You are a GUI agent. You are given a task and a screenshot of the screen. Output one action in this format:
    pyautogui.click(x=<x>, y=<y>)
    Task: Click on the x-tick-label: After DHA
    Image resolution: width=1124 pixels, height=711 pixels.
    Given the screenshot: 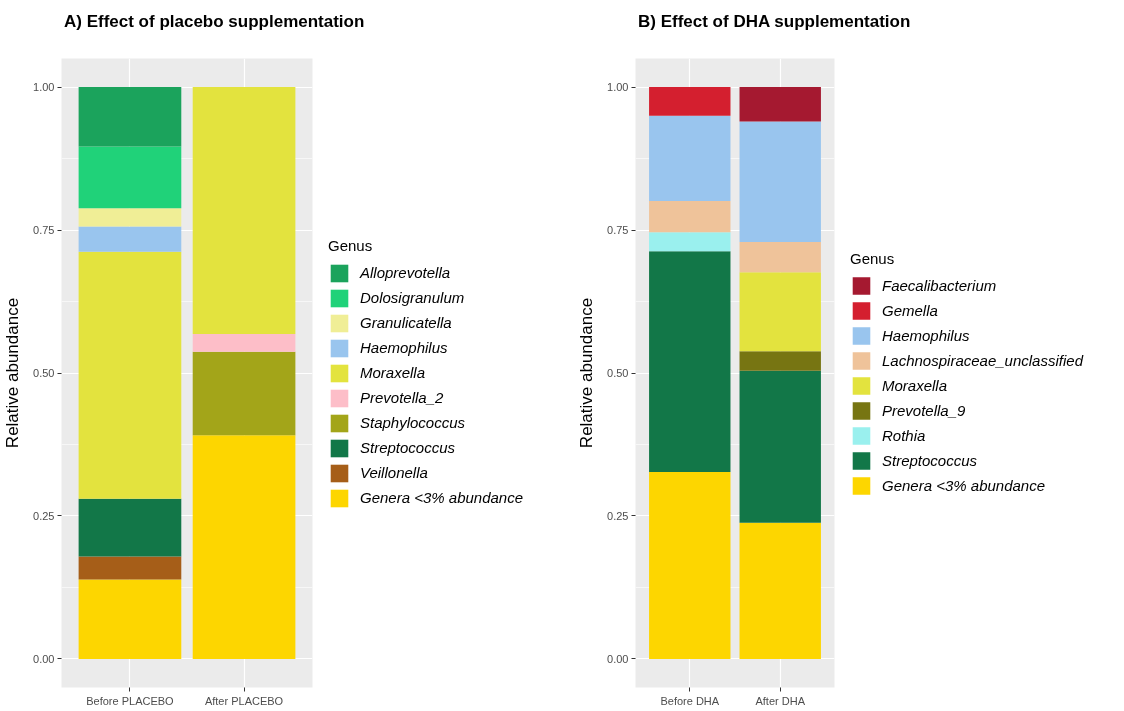 What is the action you would take?
    pyautogui.click(x=780, y=700)
    